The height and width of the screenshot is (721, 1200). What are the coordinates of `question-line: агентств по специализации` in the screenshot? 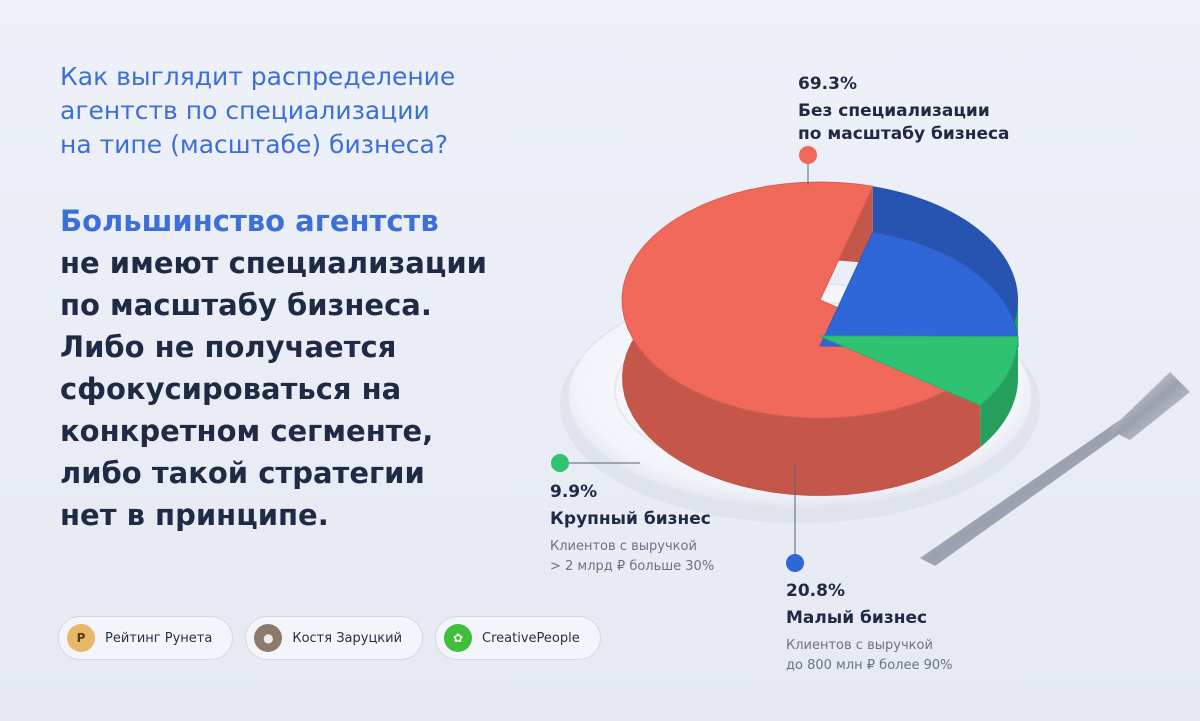 It's located at (245, 110).